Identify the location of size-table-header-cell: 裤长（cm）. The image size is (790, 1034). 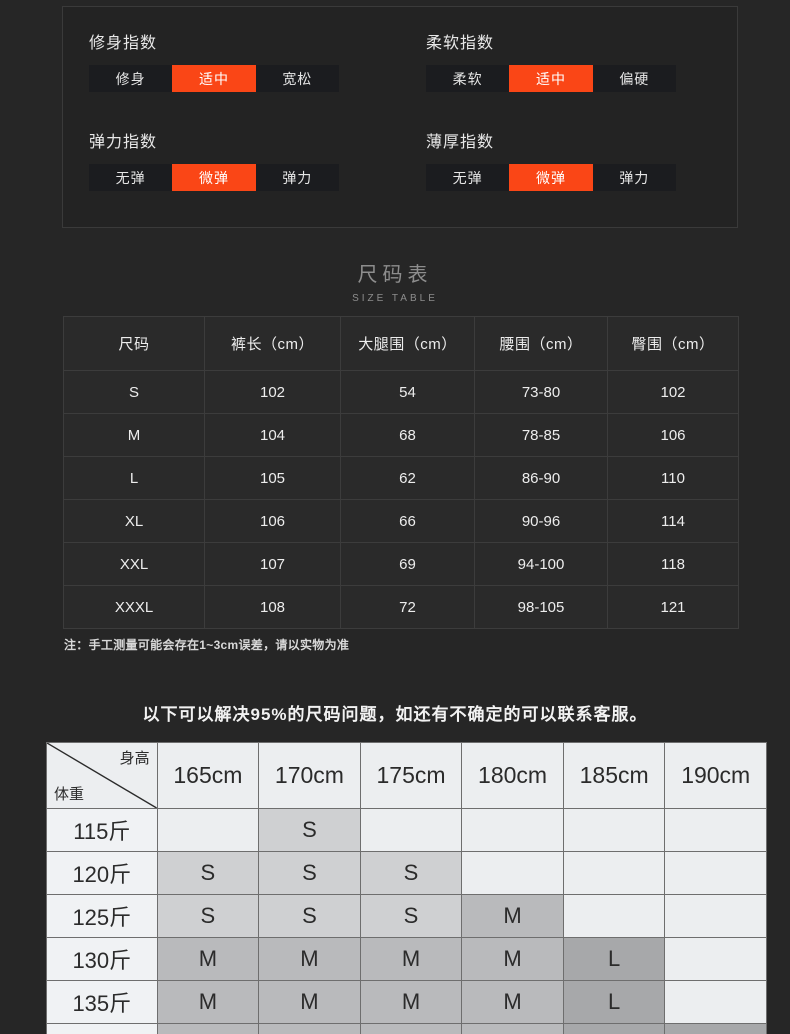
(272, 343).